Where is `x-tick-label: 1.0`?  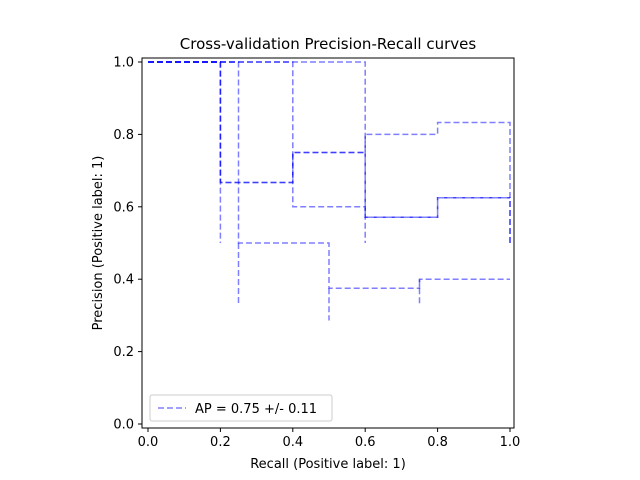 x-tick-label: 1.0 is located at coordinates (510, 442).